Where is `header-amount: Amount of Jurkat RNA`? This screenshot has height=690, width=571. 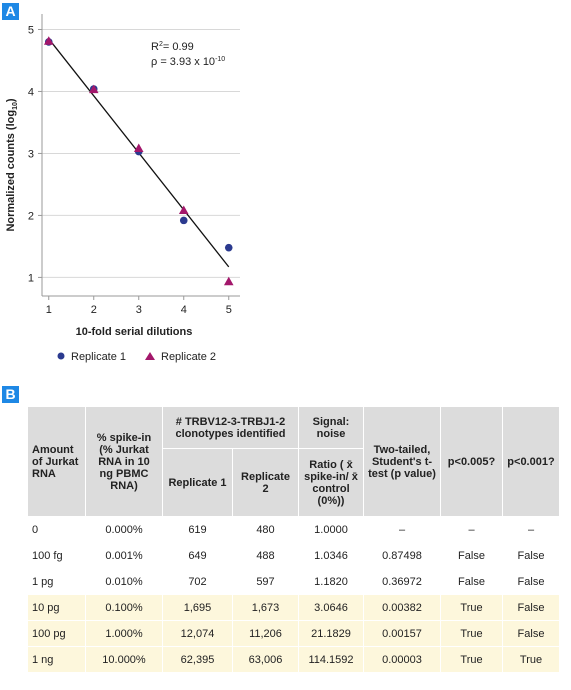
header-amount: Amount of Jurkat RNA is located at coordinates (56, 461).